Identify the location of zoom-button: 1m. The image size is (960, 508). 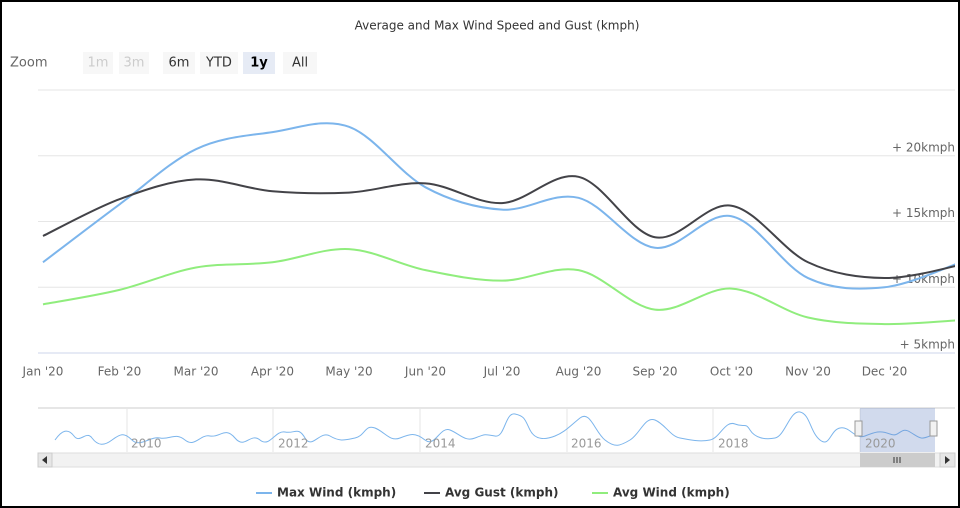
(98, 63).